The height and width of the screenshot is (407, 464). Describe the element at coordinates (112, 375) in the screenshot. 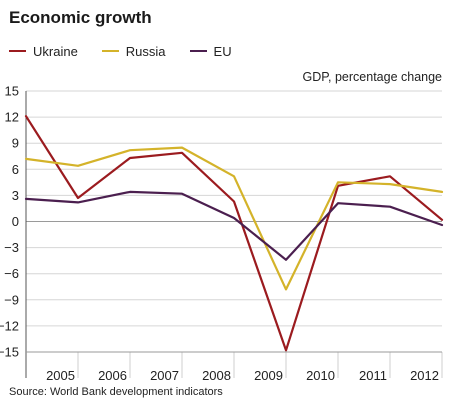

I see `x-tick-label: 2006` at that location.